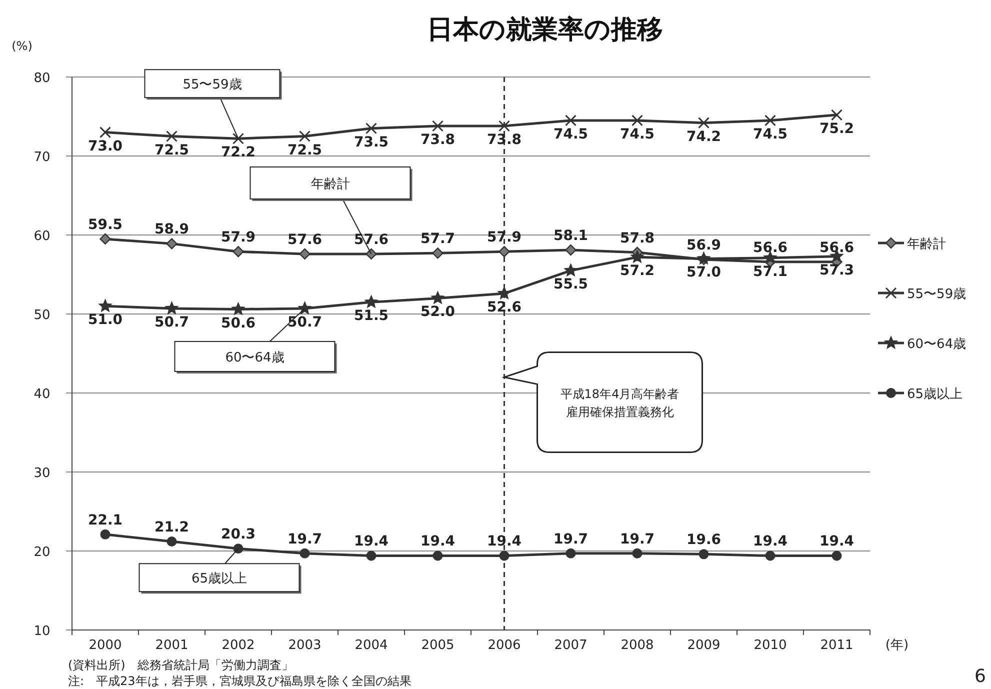  Describe the element at coordinates (105, 146) in the screenshot. I see `data-label: 73.0` at that location.